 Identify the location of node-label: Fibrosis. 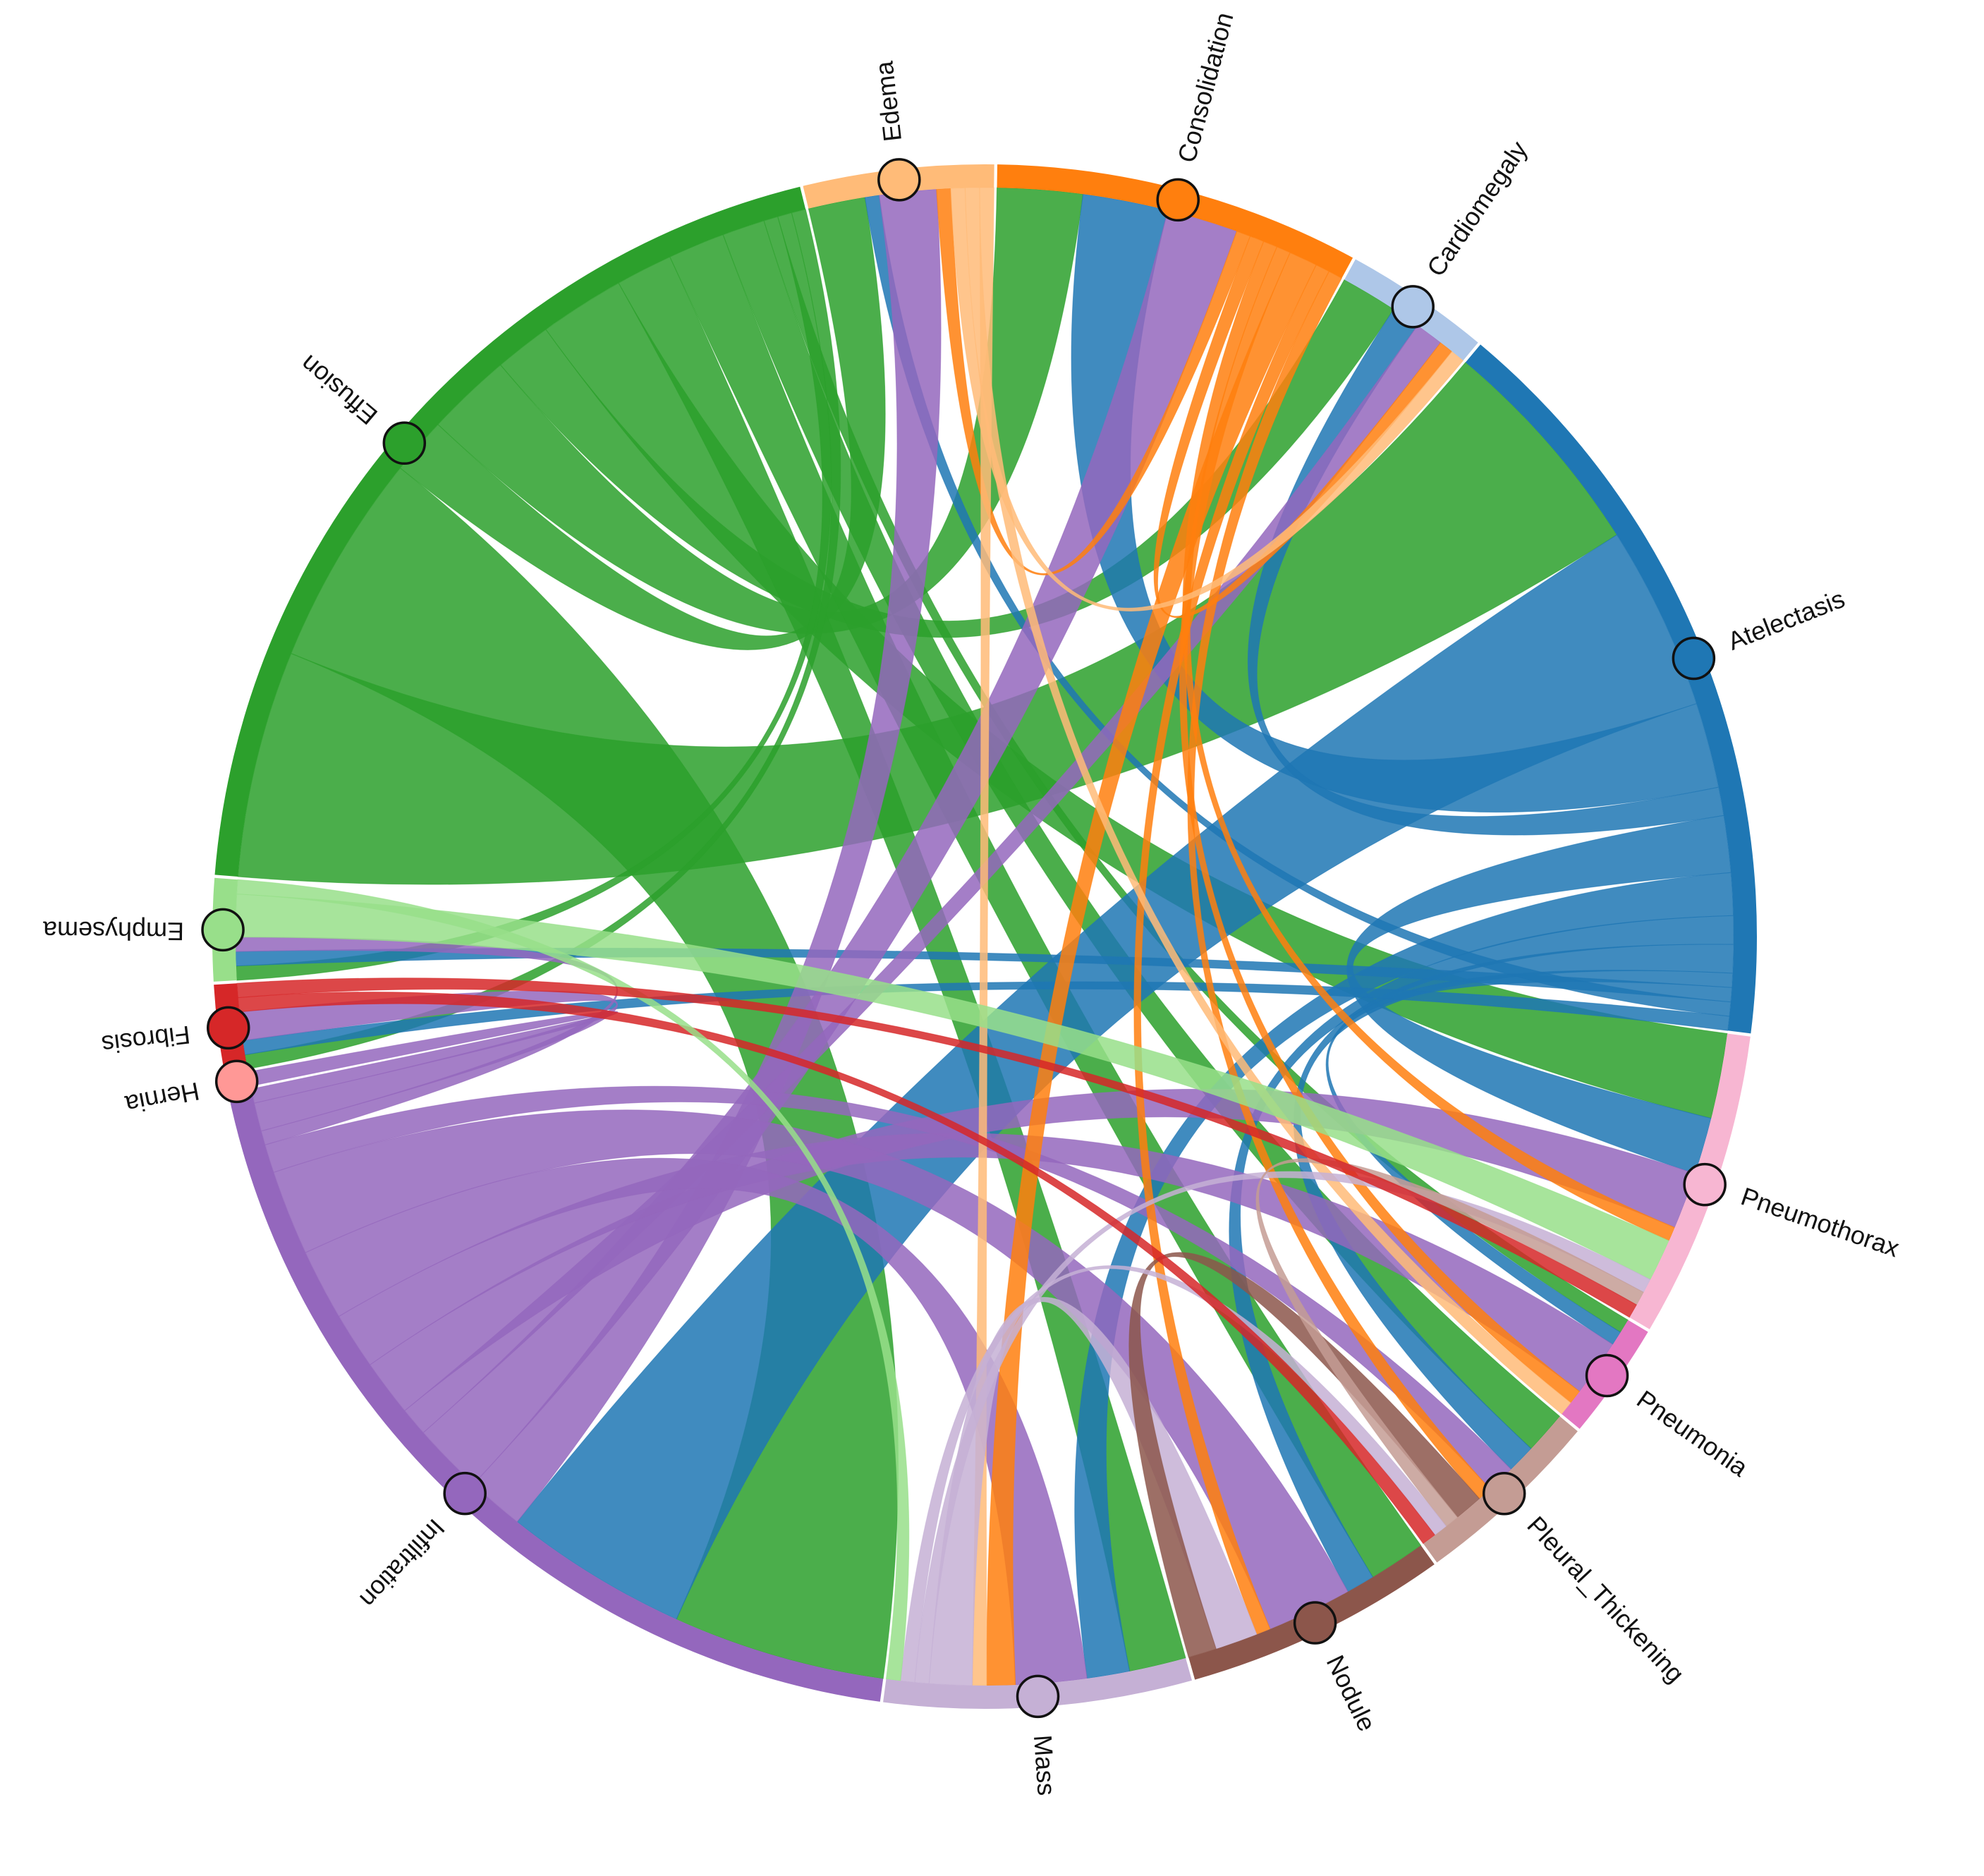
(146, 1040).